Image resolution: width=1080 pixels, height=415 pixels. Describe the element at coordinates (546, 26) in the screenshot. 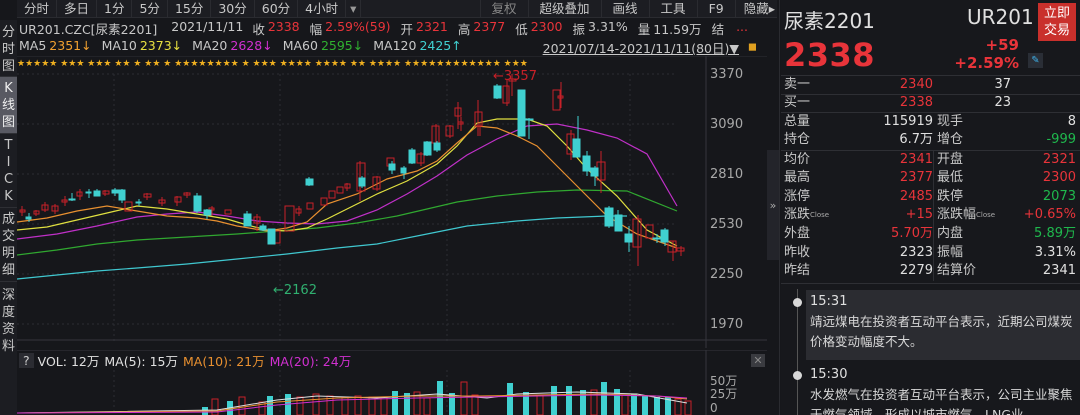

I see `low-value: 2300` at that location.